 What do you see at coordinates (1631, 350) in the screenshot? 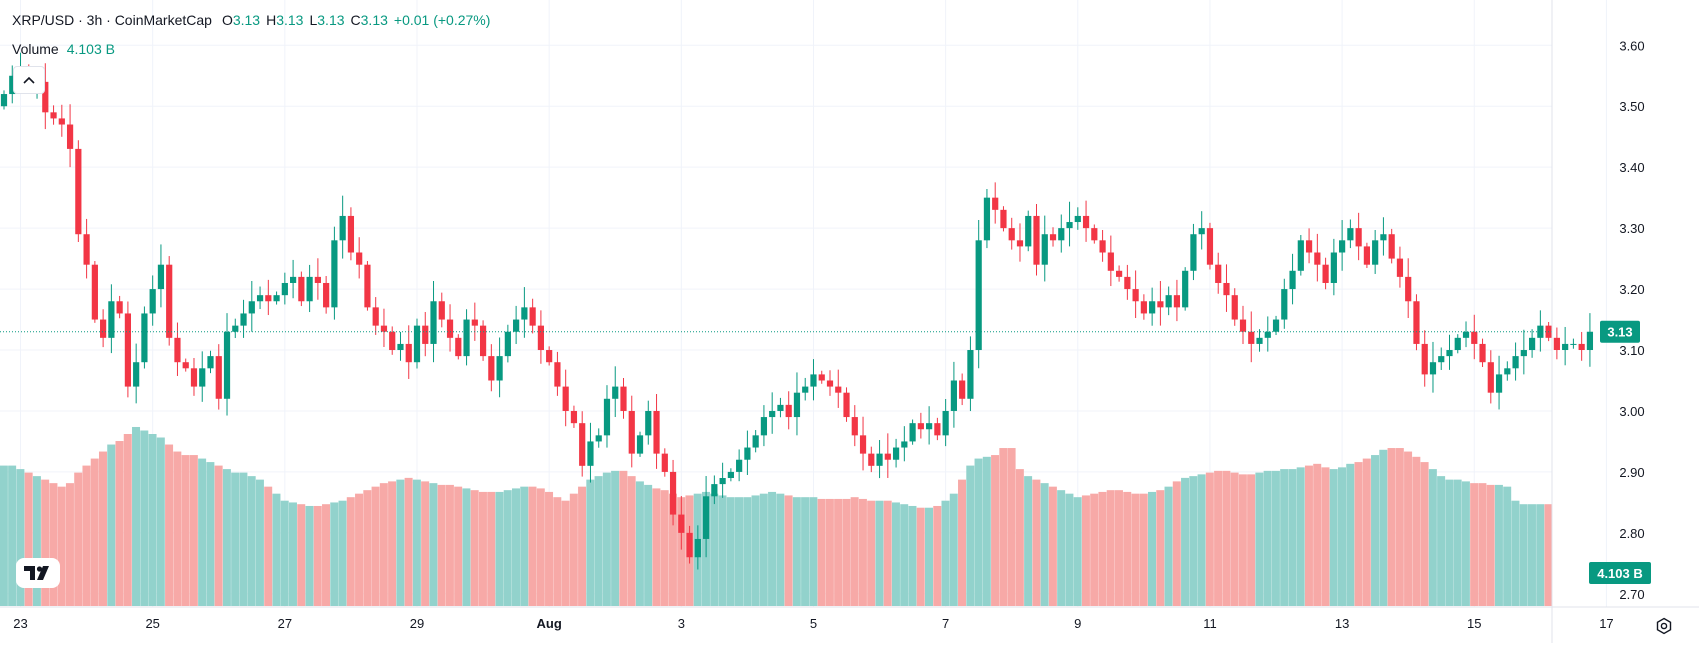
I see `price-axis-tick-label: 3.10` at bounding box center [1631, 350].